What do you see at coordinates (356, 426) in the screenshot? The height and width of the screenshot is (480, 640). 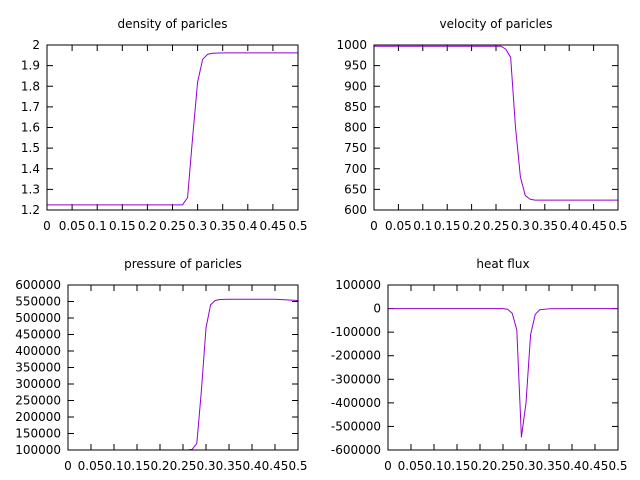 I see `y-tick-label: -500000` at bounding box center [356, 426].